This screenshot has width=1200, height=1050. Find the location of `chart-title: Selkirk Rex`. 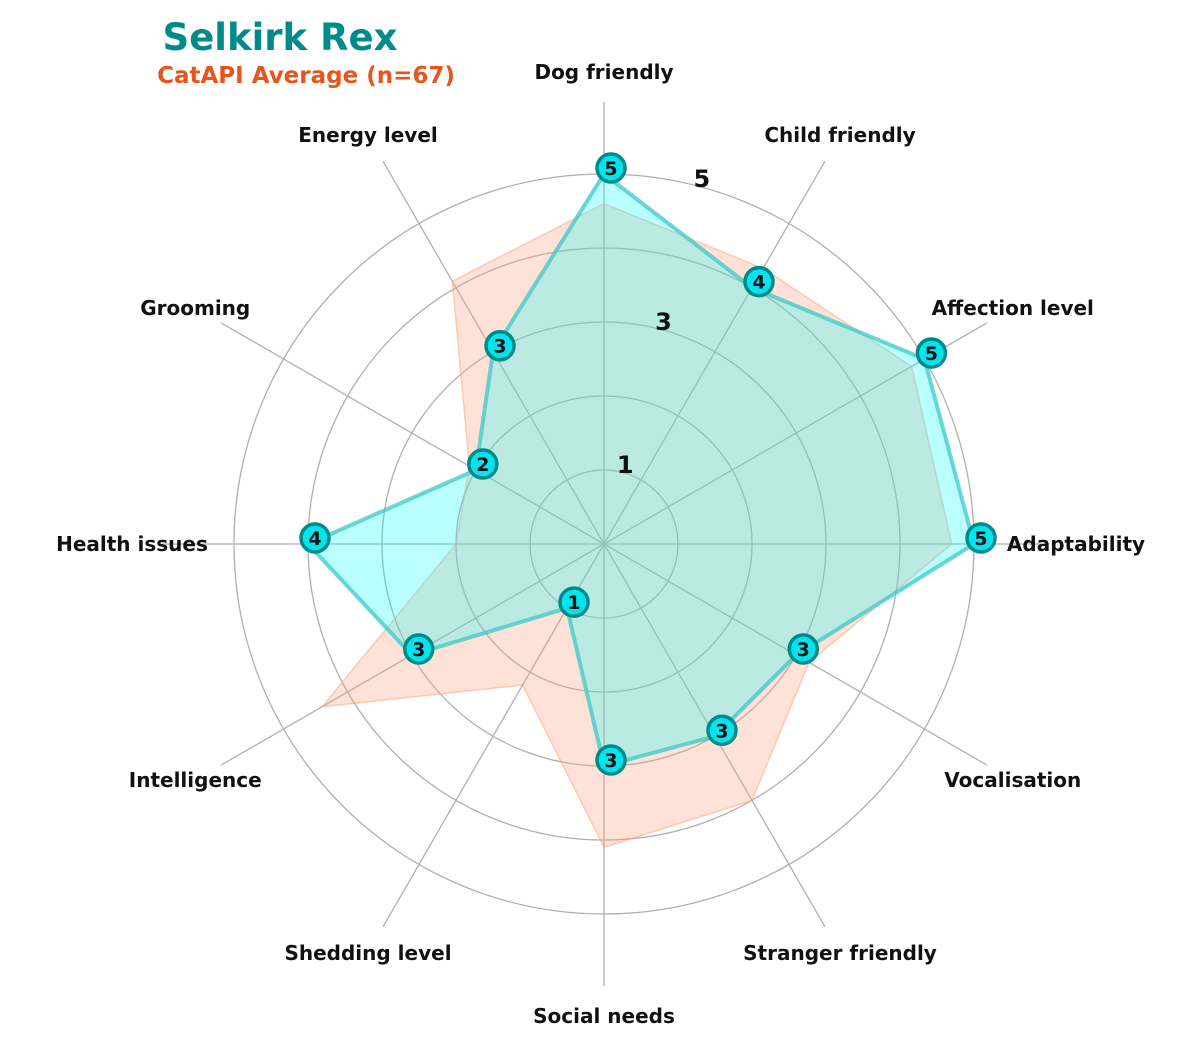

chart-title: Selkirk Rex is located at coordinates (280, 37).